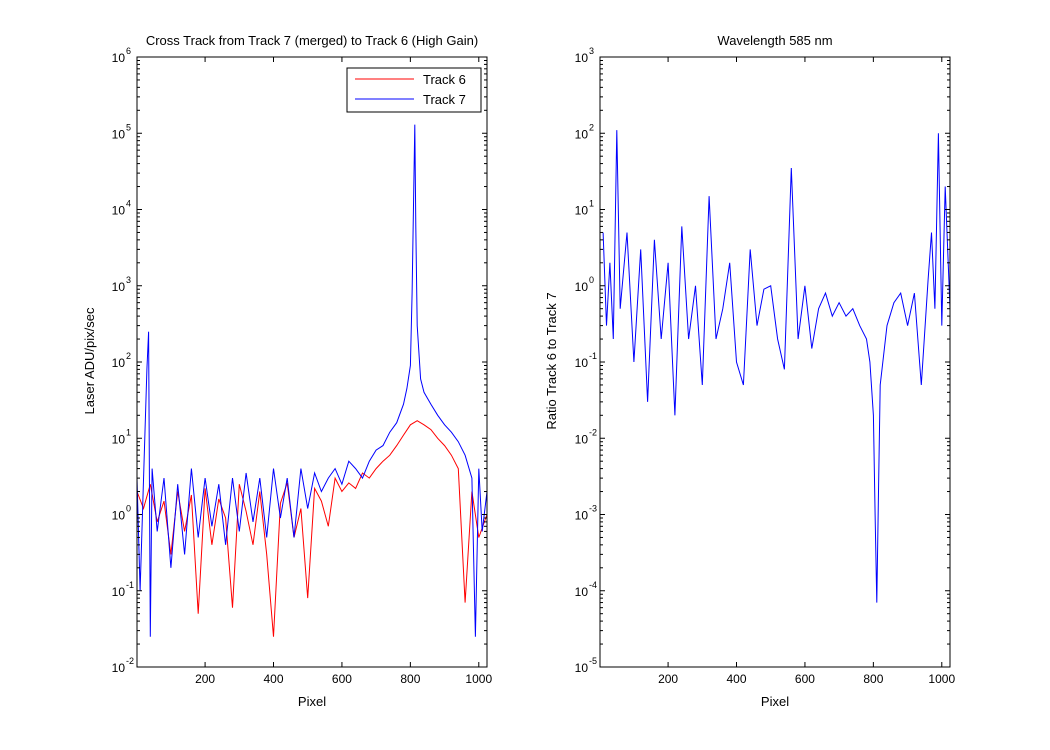 Image resolution: width=1050 pixels, height=750 pixels. I want to click on legend-label-track6: Track 6, so click(444, 79).